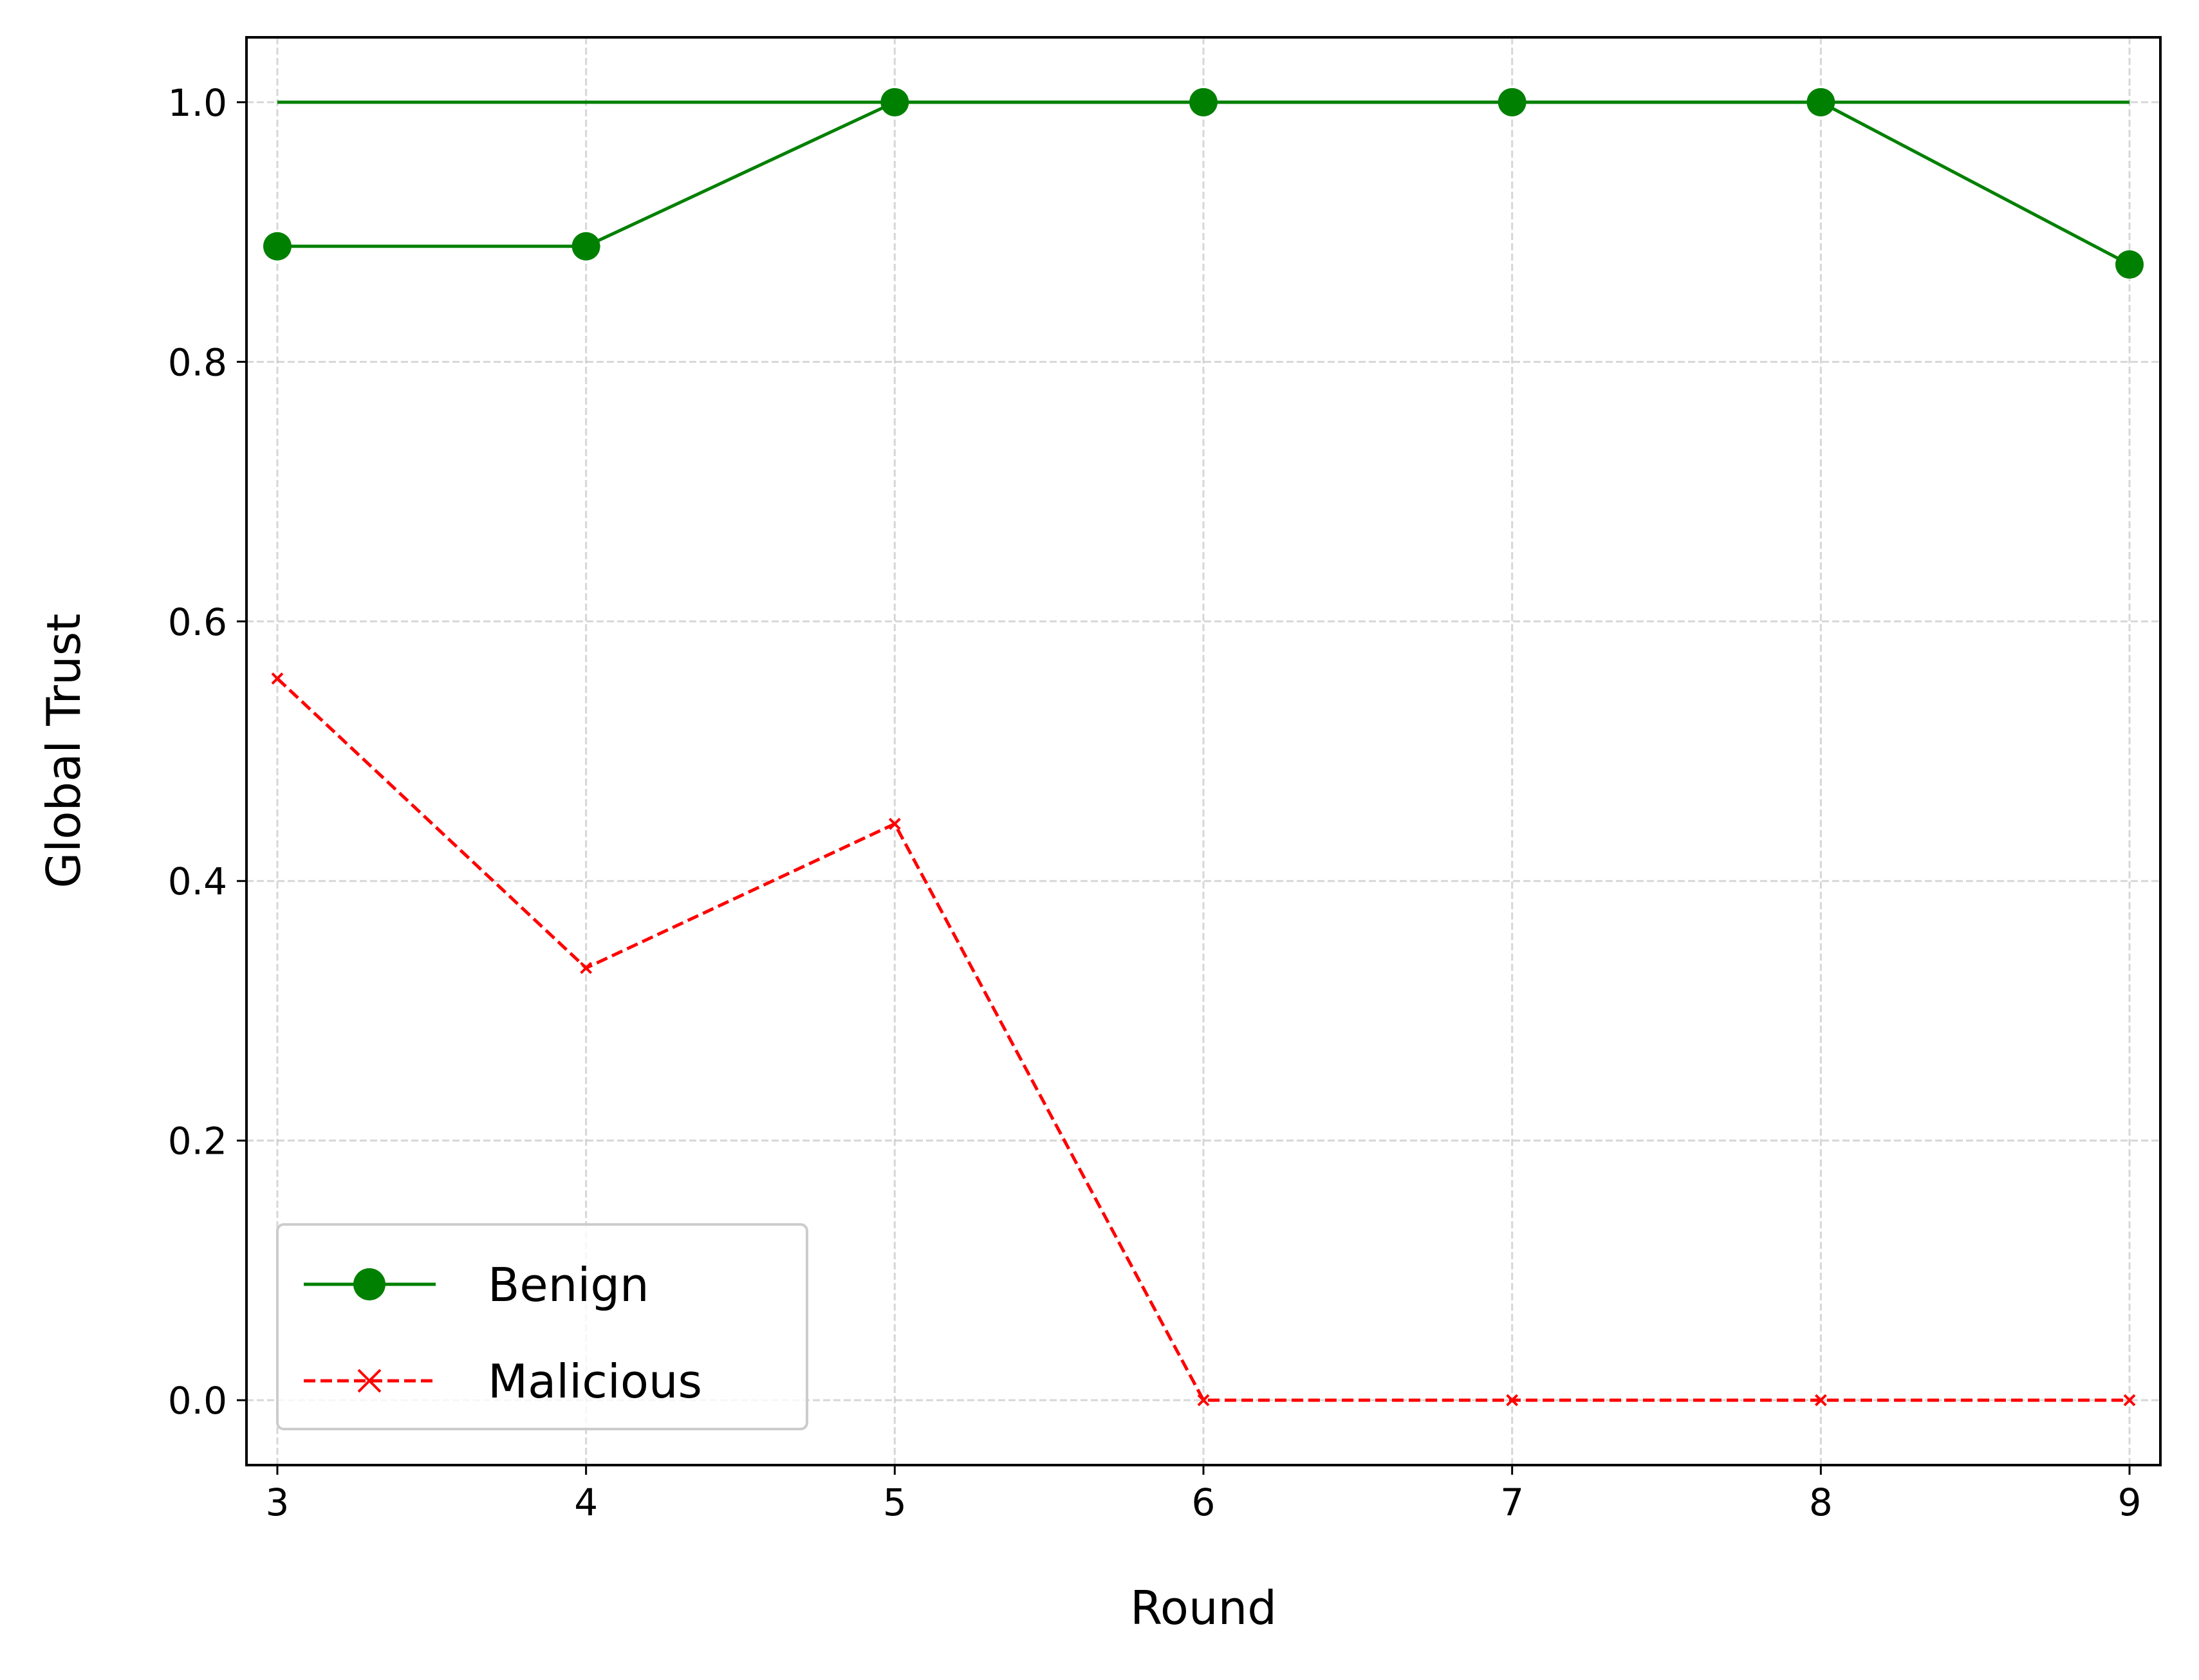  I want to click on x-tick-label: 6, so click(1204, 1502).